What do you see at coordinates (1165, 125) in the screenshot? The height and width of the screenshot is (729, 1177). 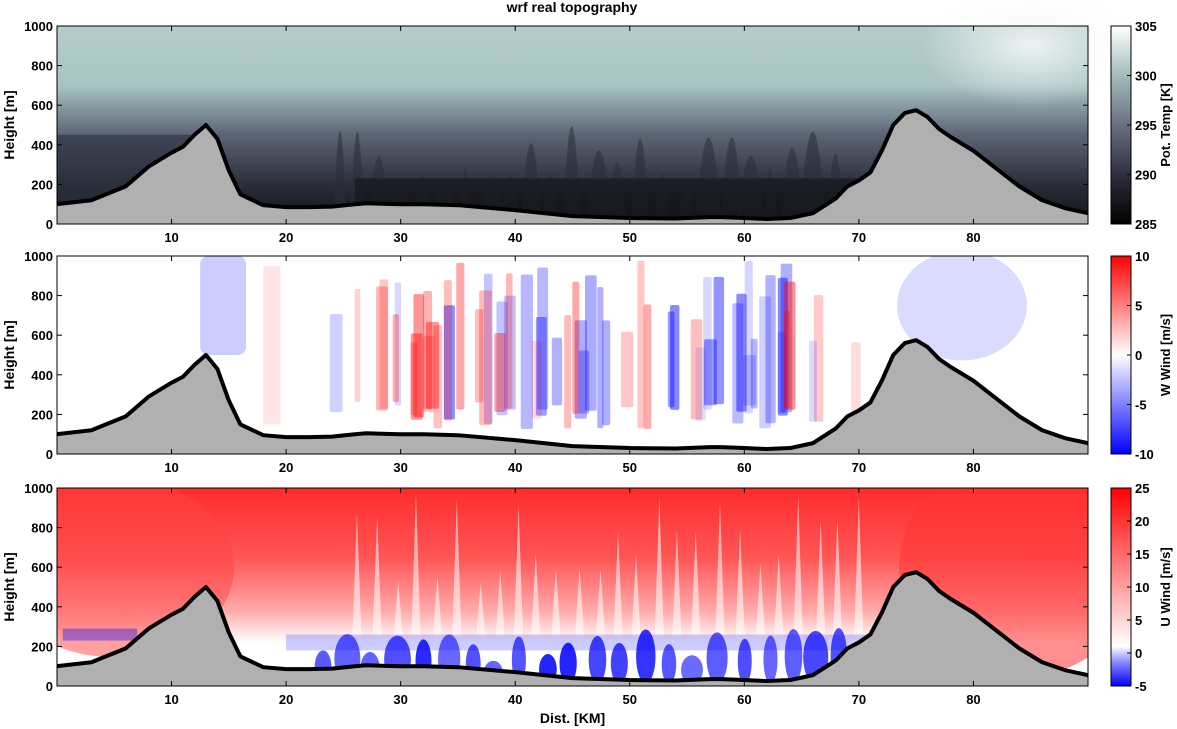 I see `colorbar-label: Pot. Temp [K]` at bounding box center [1165, 125].